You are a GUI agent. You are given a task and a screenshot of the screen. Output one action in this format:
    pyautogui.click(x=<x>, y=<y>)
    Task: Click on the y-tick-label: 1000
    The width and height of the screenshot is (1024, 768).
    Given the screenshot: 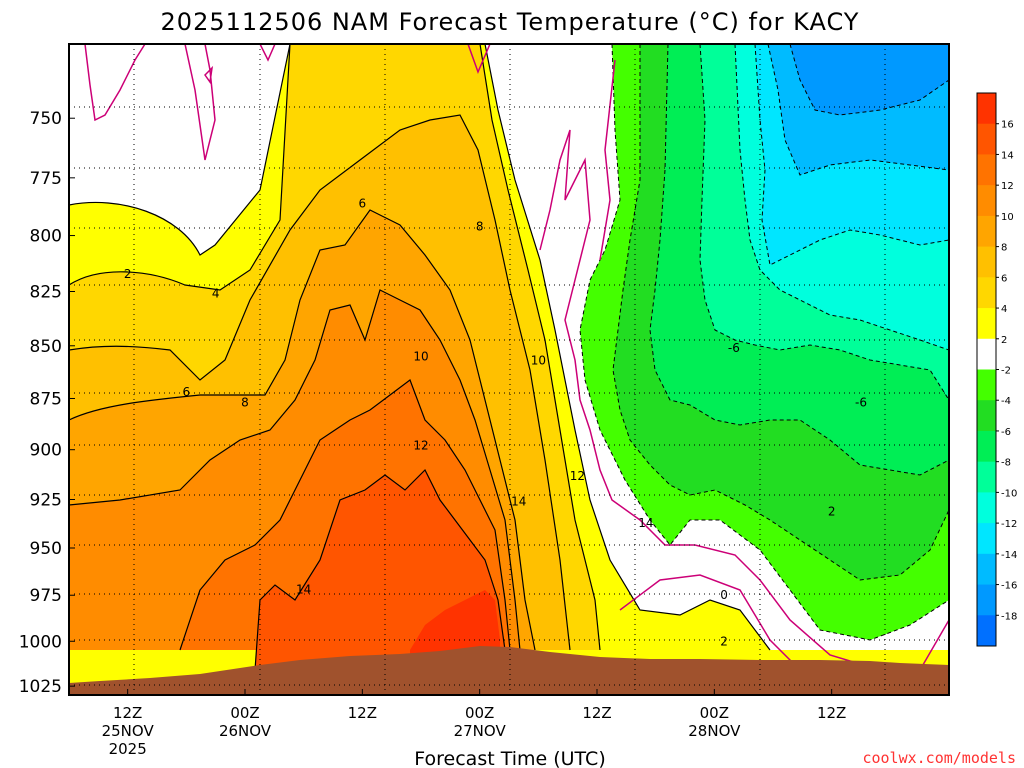 What is the action you would take?
    pyautogui.click(x=40, y=642)
    